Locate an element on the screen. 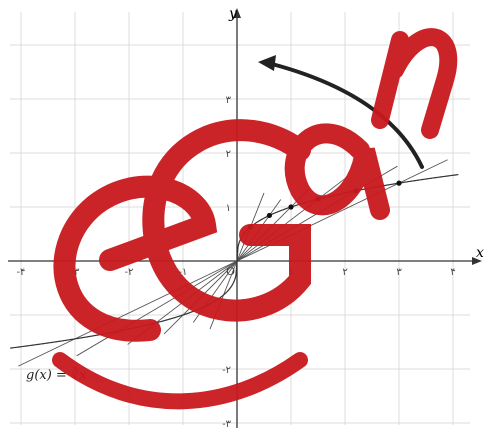 The width and height of the screenshot is (489, 437). tangent-rotation-arrow is located at coordinates (347, 115).